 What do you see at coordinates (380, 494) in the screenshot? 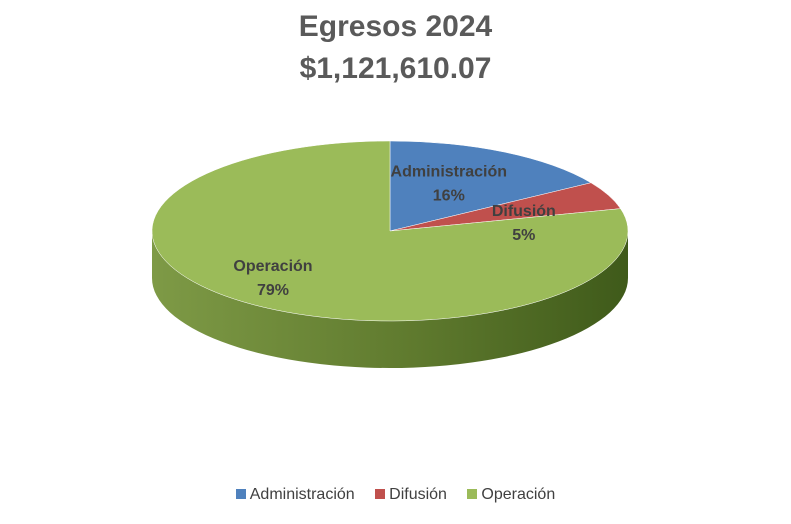
I see `legend-swatch-difusion` at bounding box center [380, 494].